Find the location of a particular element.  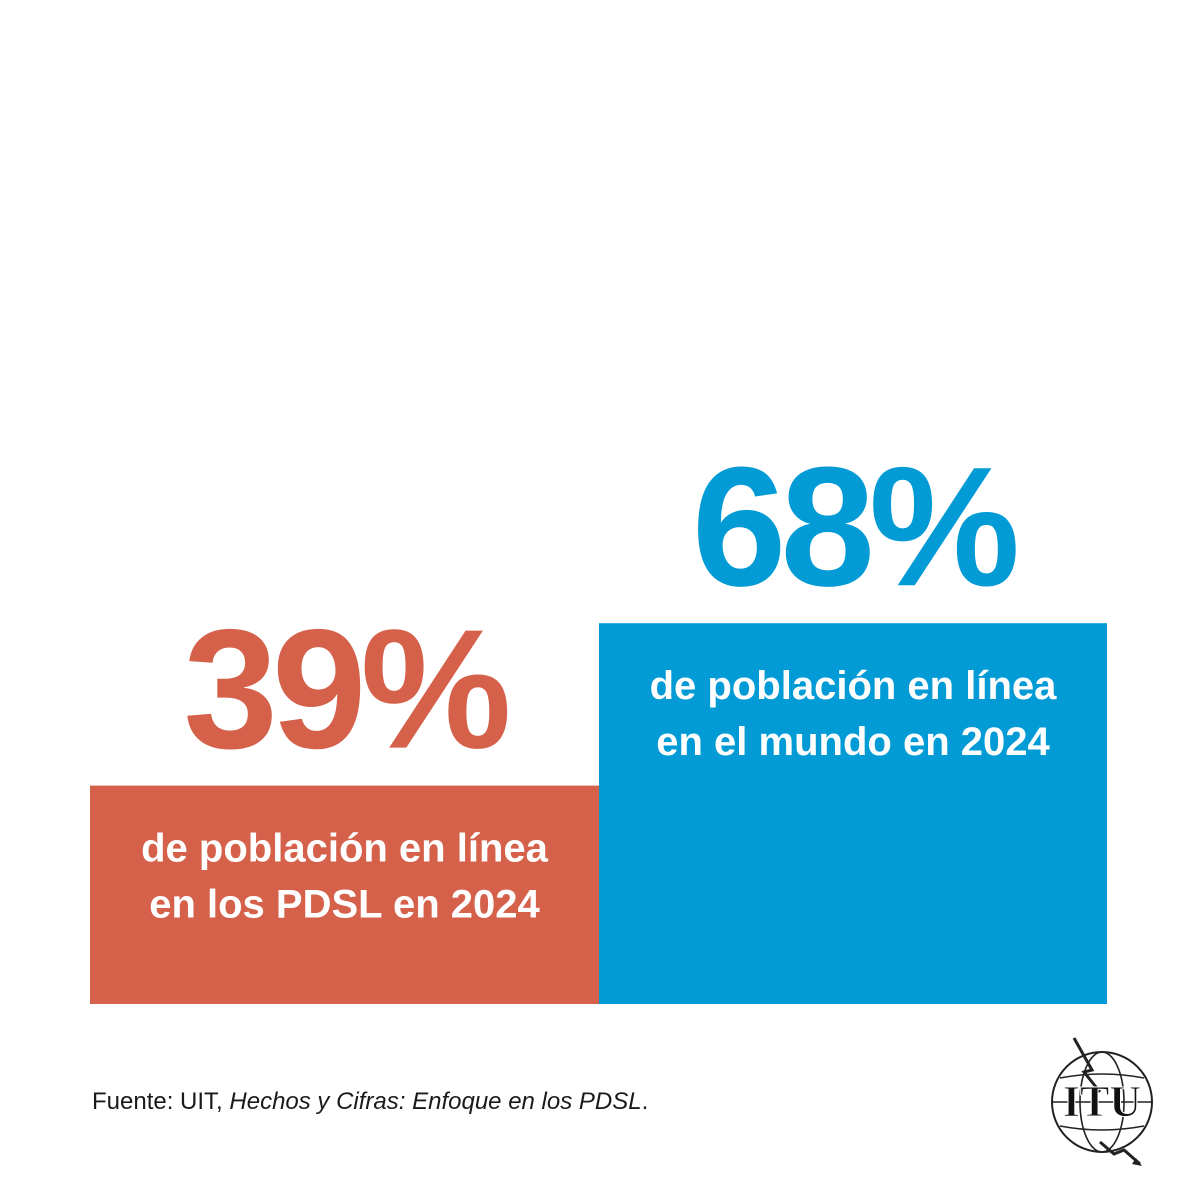

bar-label-pdsl-line-1: de población en línea is located at coordinates (344, 849).